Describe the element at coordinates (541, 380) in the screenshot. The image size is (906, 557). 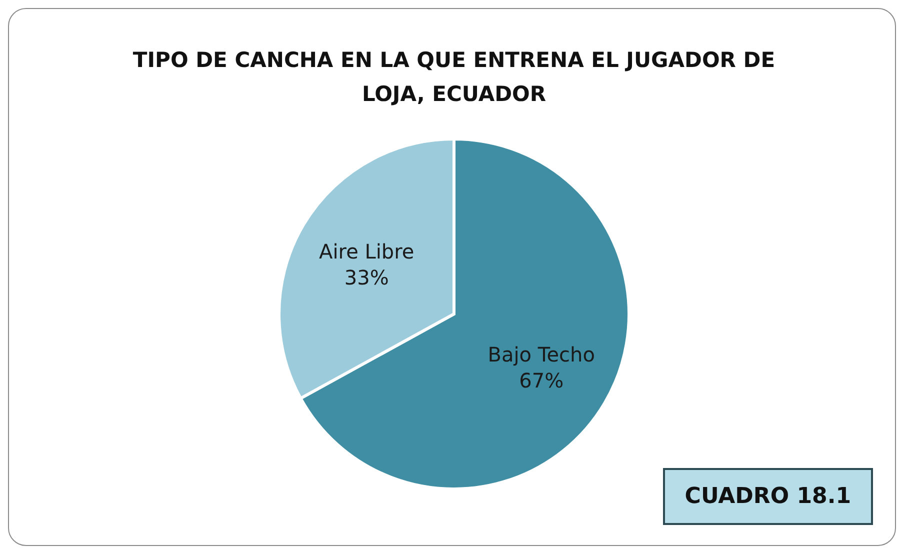
I see `data-label: 67%` at that location.